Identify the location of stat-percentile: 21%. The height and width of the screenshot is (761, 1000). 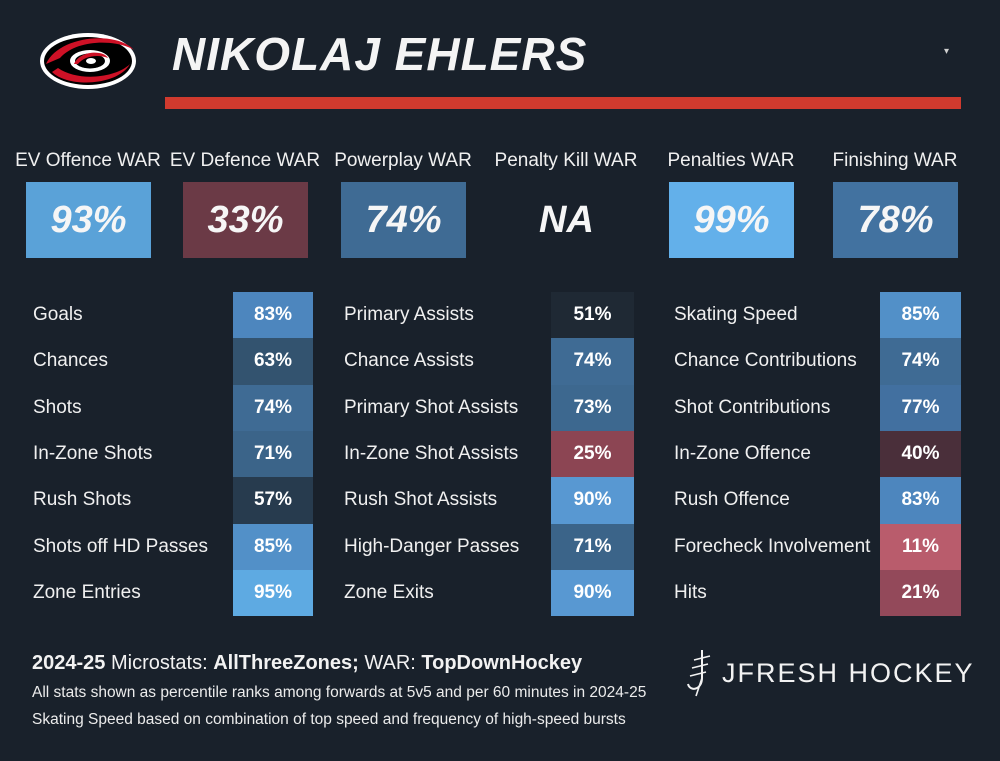
(920, 593).